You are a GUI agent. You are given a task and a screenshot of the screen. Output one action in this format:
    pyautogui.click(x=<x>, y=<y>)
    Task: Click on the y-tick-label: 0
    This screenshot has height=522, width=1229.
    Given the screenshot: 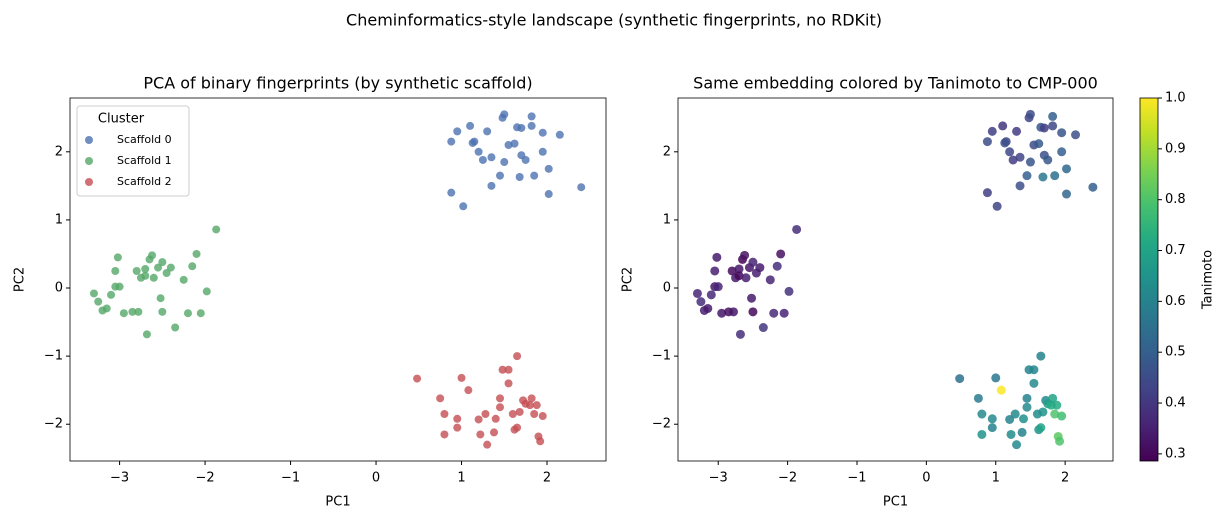 What is the action you would take?
    pyautogui.click(x=667, y=288)
    